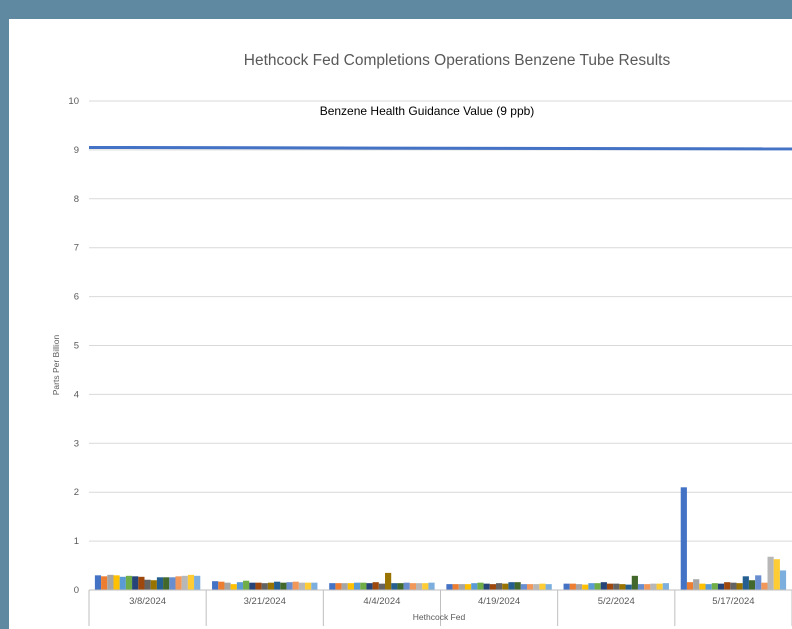 This screenshot has width=792, height=629. Describe the element at coordinates (76, 297) in the screenshot. I see `y-tick-label: 6` at that location.